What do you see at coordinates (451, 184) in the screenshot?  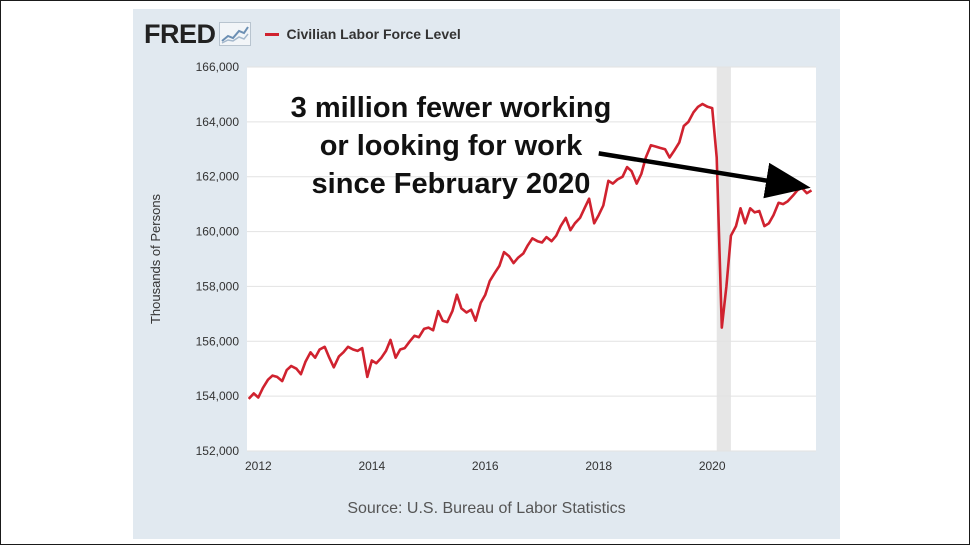 I see `annotation-line: since February 2020` at bounding box center [451, 184].